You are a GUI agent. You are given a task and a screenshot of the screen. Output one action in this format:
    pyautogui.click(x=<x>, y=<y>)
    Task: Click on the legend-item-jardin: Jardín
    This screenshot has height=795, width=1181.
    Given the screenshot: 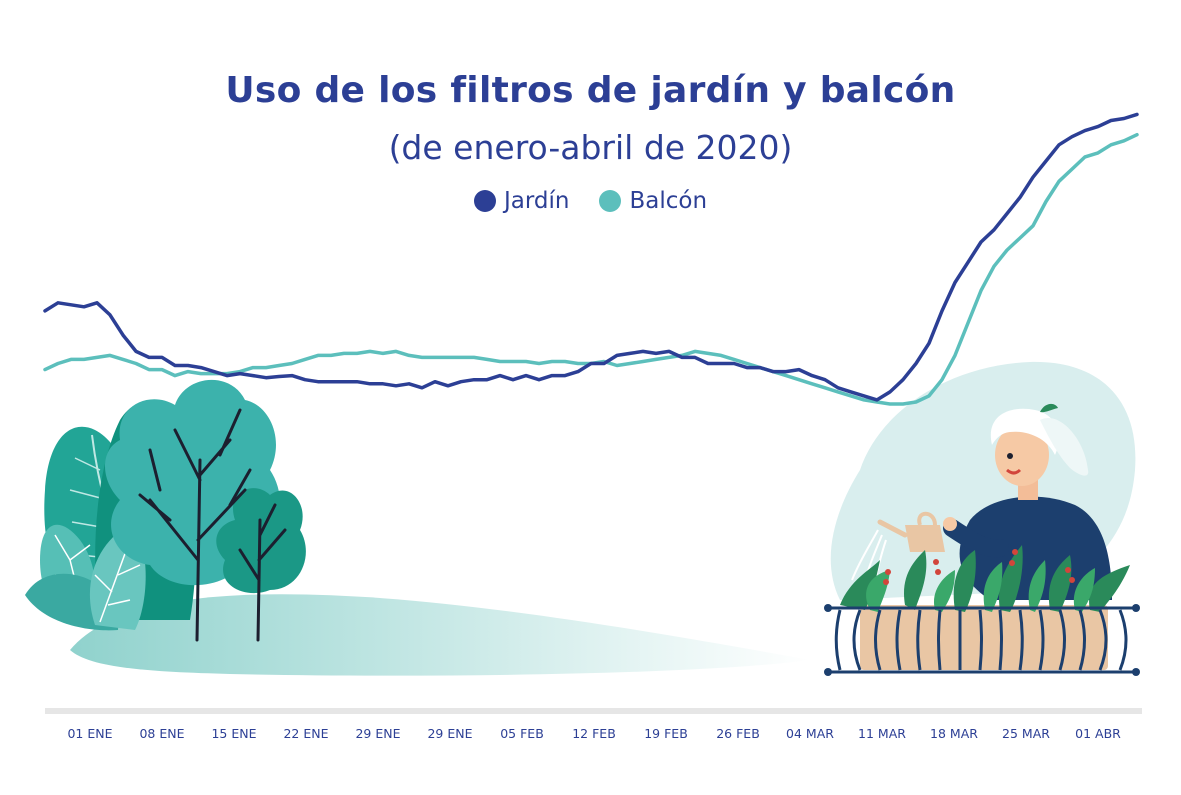 What is the action you would take?
    pyautogui.click(x=521, y=201)
    